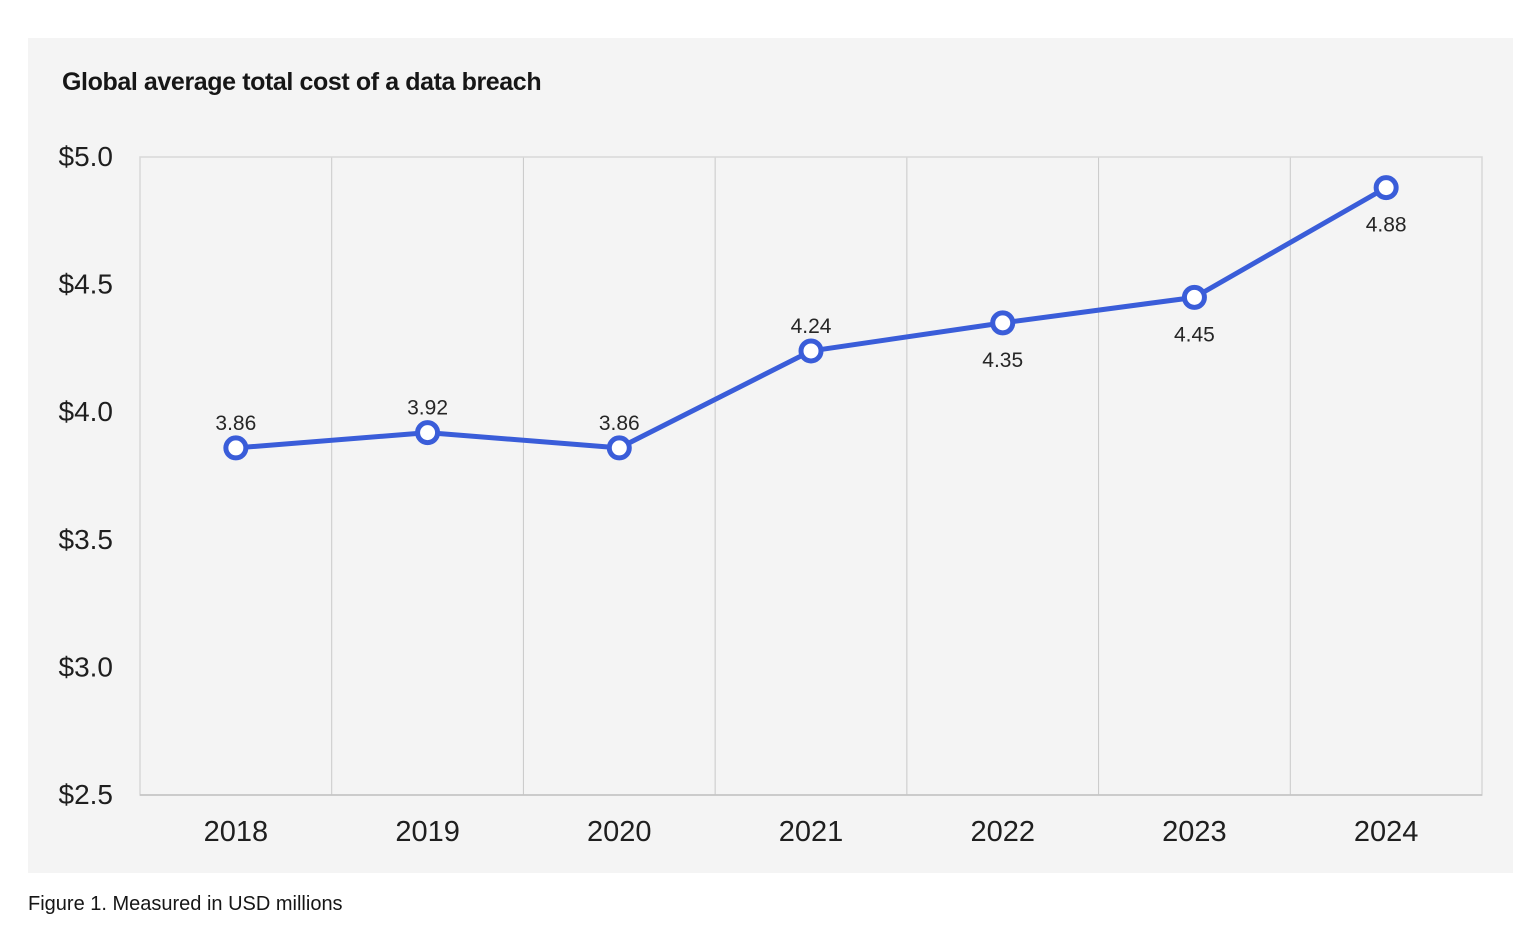  What do you see at coordinates (1194, 832) in the screenshot?
I see `x-tick-label: 2023` at bounding box center [1194, 832].